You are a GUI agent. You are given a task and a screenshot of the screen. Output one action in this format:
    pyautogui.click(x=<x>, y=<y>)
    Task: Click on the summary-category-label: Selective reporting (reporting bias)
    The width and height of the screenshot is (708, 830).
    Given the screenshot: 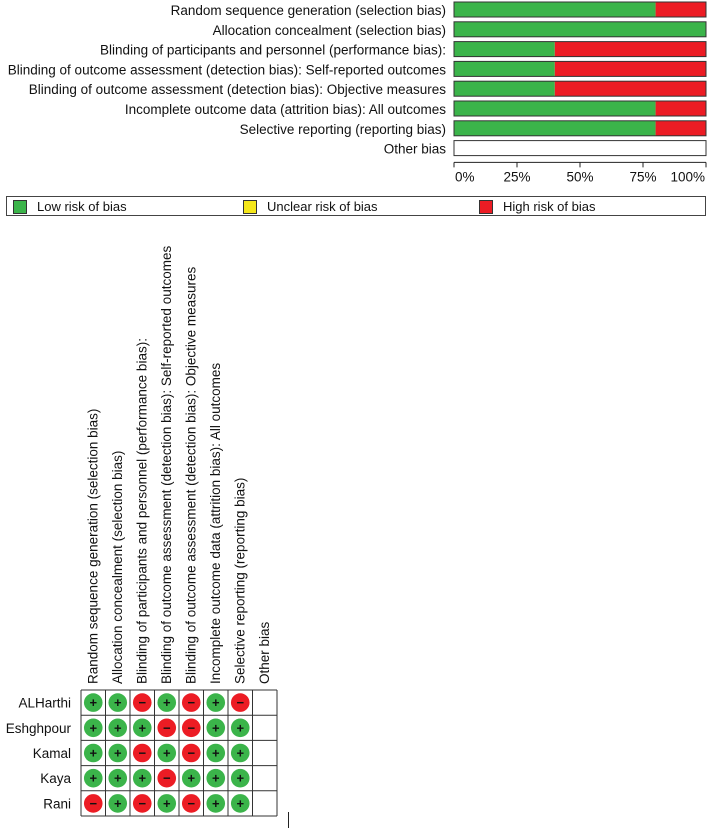 What is the action you would take?
    pyautogui.click(x=343, y=129)
    